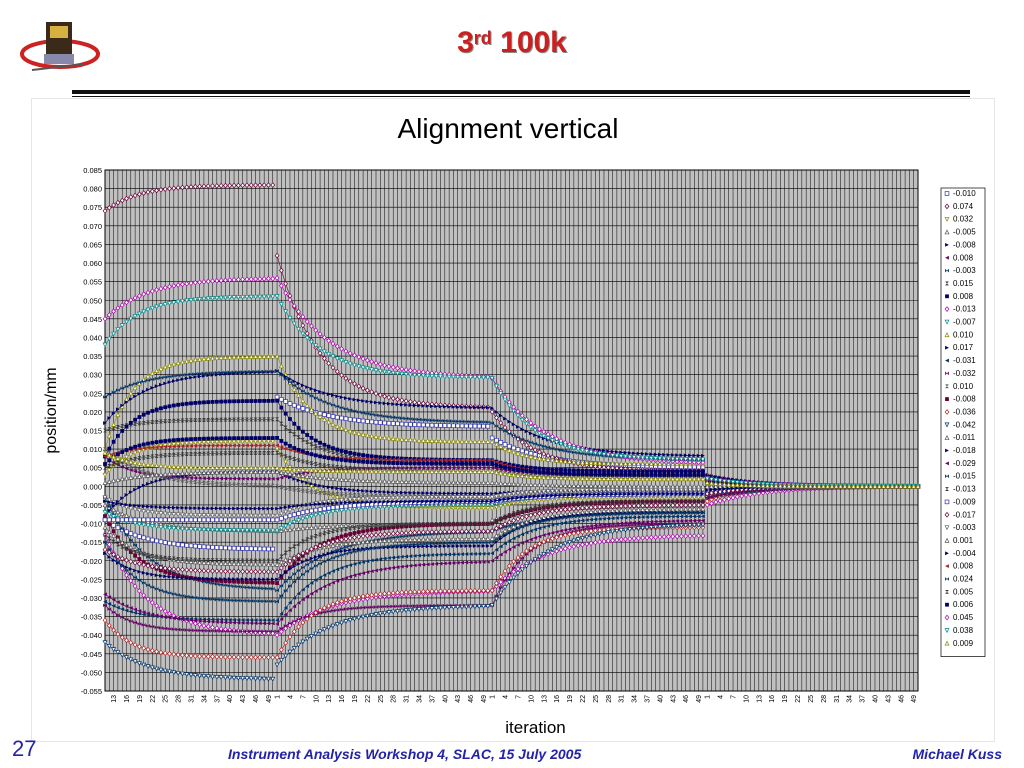 This screenshot has width=1024, height=768. Describe the element at coordinates (92, 393) in the screenshot. I see `y-tick-label: 0.025` at that location.